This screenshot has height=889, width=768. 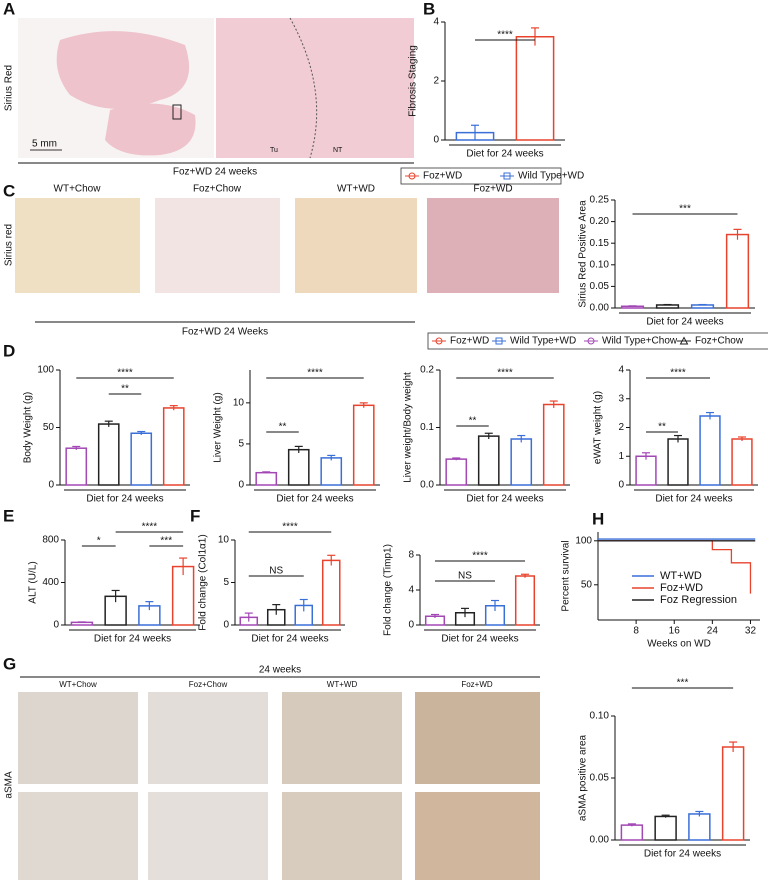 What do you see at coordinates (583, 777) in the screenshot?
I see `y-axis-label: aSMA positive area` at bounding box center [583, 777].